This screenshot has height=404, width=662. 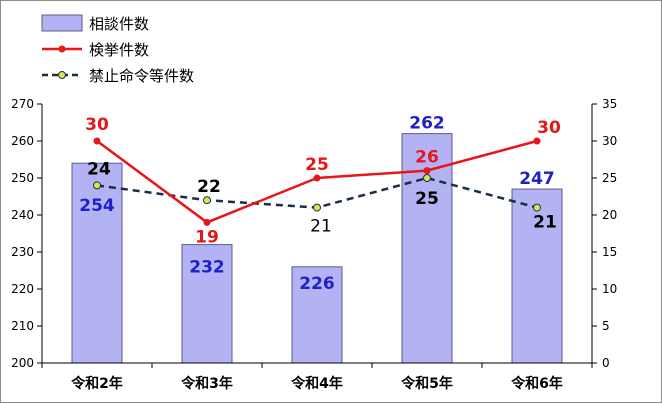 What do you see at coordinates (316, 383) in the screenshot?
I see `x-tick-label: 令和4年` at bounding box center [316, 383].